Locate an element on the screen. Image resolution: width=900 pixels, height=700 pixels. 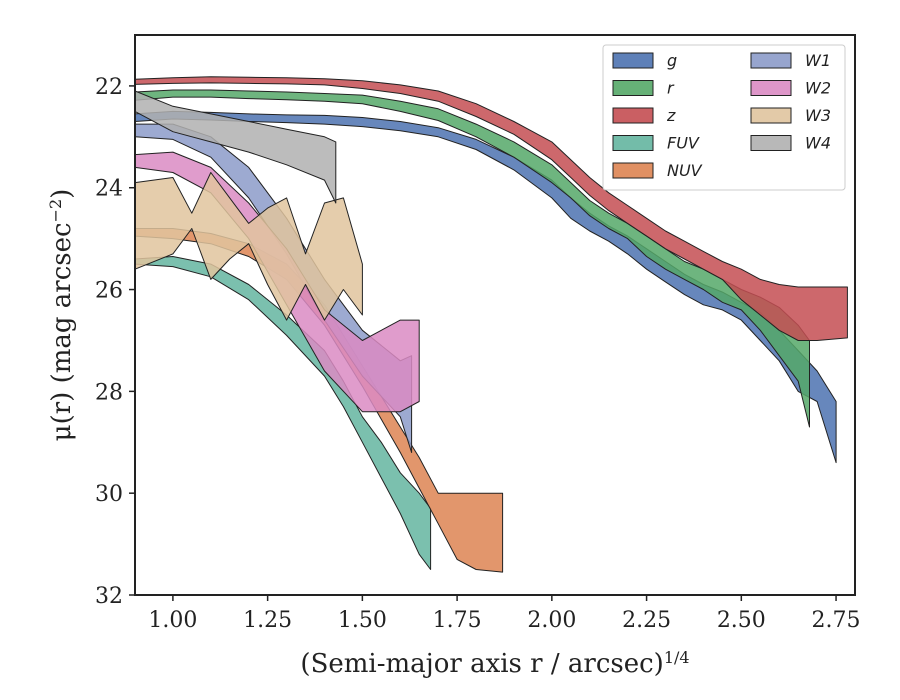
x-tick-label: 2.75 is located at coordinates (836, 620).